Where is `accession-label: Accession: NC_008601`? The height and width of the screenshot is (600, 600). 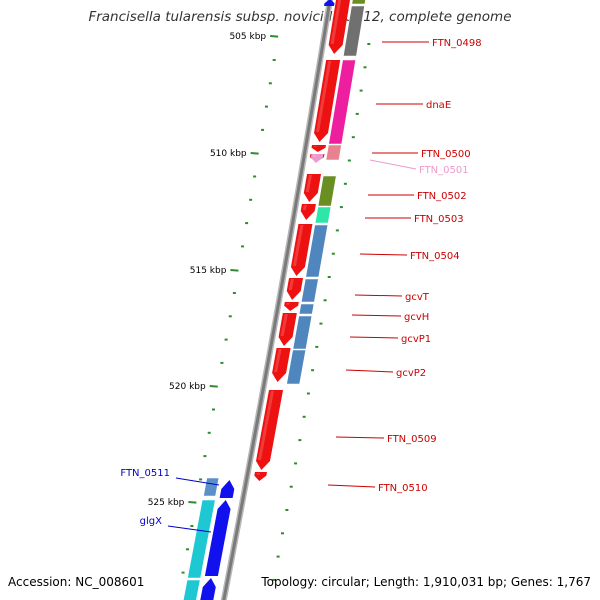 accession-label: Accession: NC_008601 is located at coordinates (76, 582).